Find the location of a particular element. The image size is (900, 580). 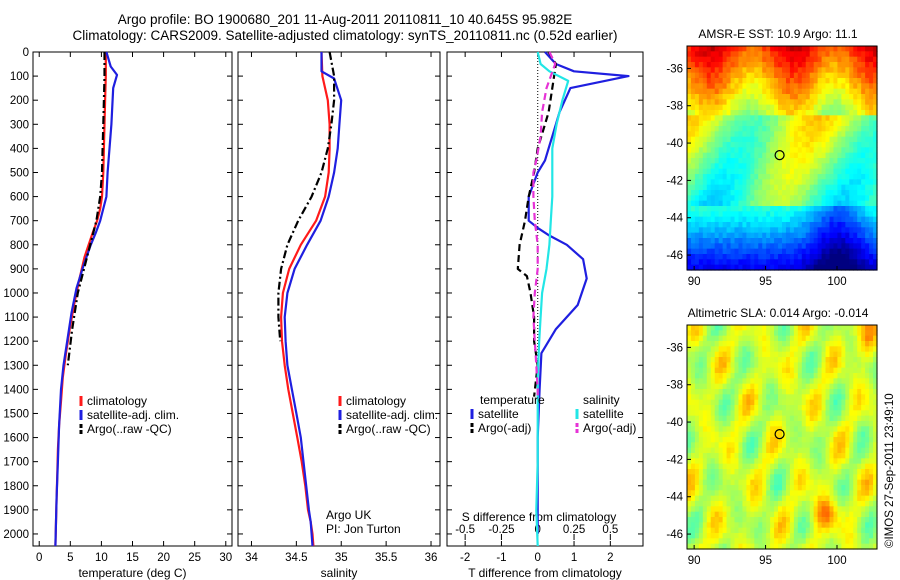

argo-position-marker is located at coordinates (779, 434).